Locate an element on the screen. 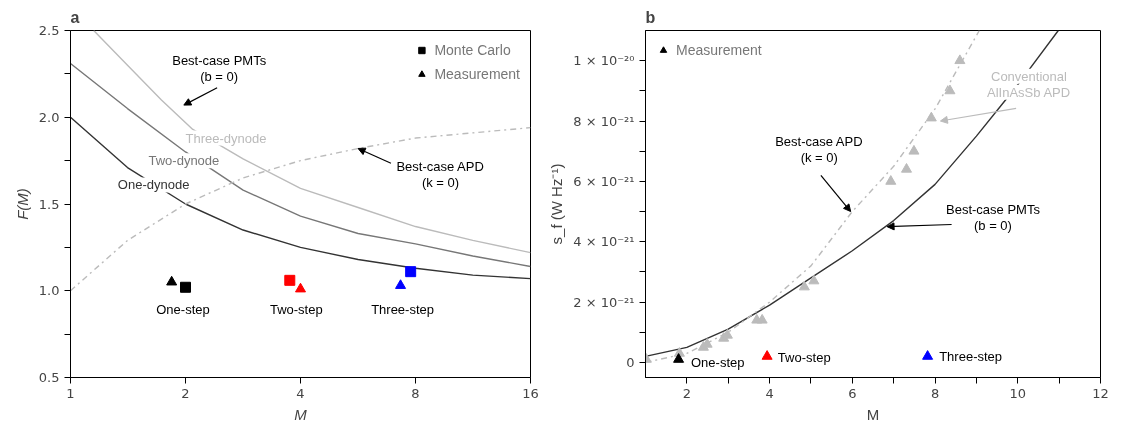  y-tick-label: 0.5 is located at coordinates (49, 377).